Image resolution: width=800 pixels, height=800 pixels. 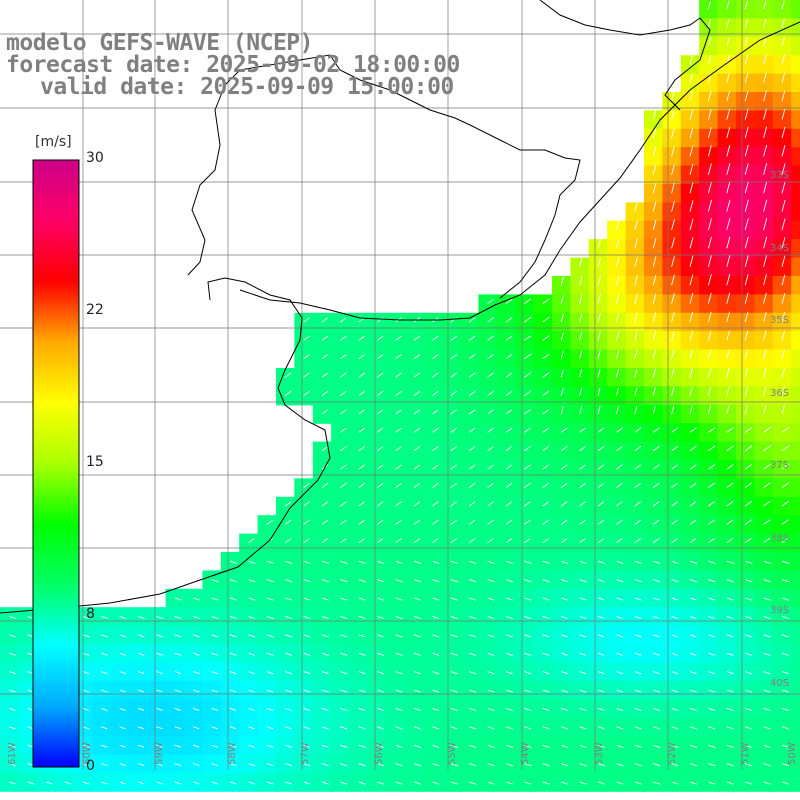 I want to click on lon-label: 58W, so click(x=232, y=753).